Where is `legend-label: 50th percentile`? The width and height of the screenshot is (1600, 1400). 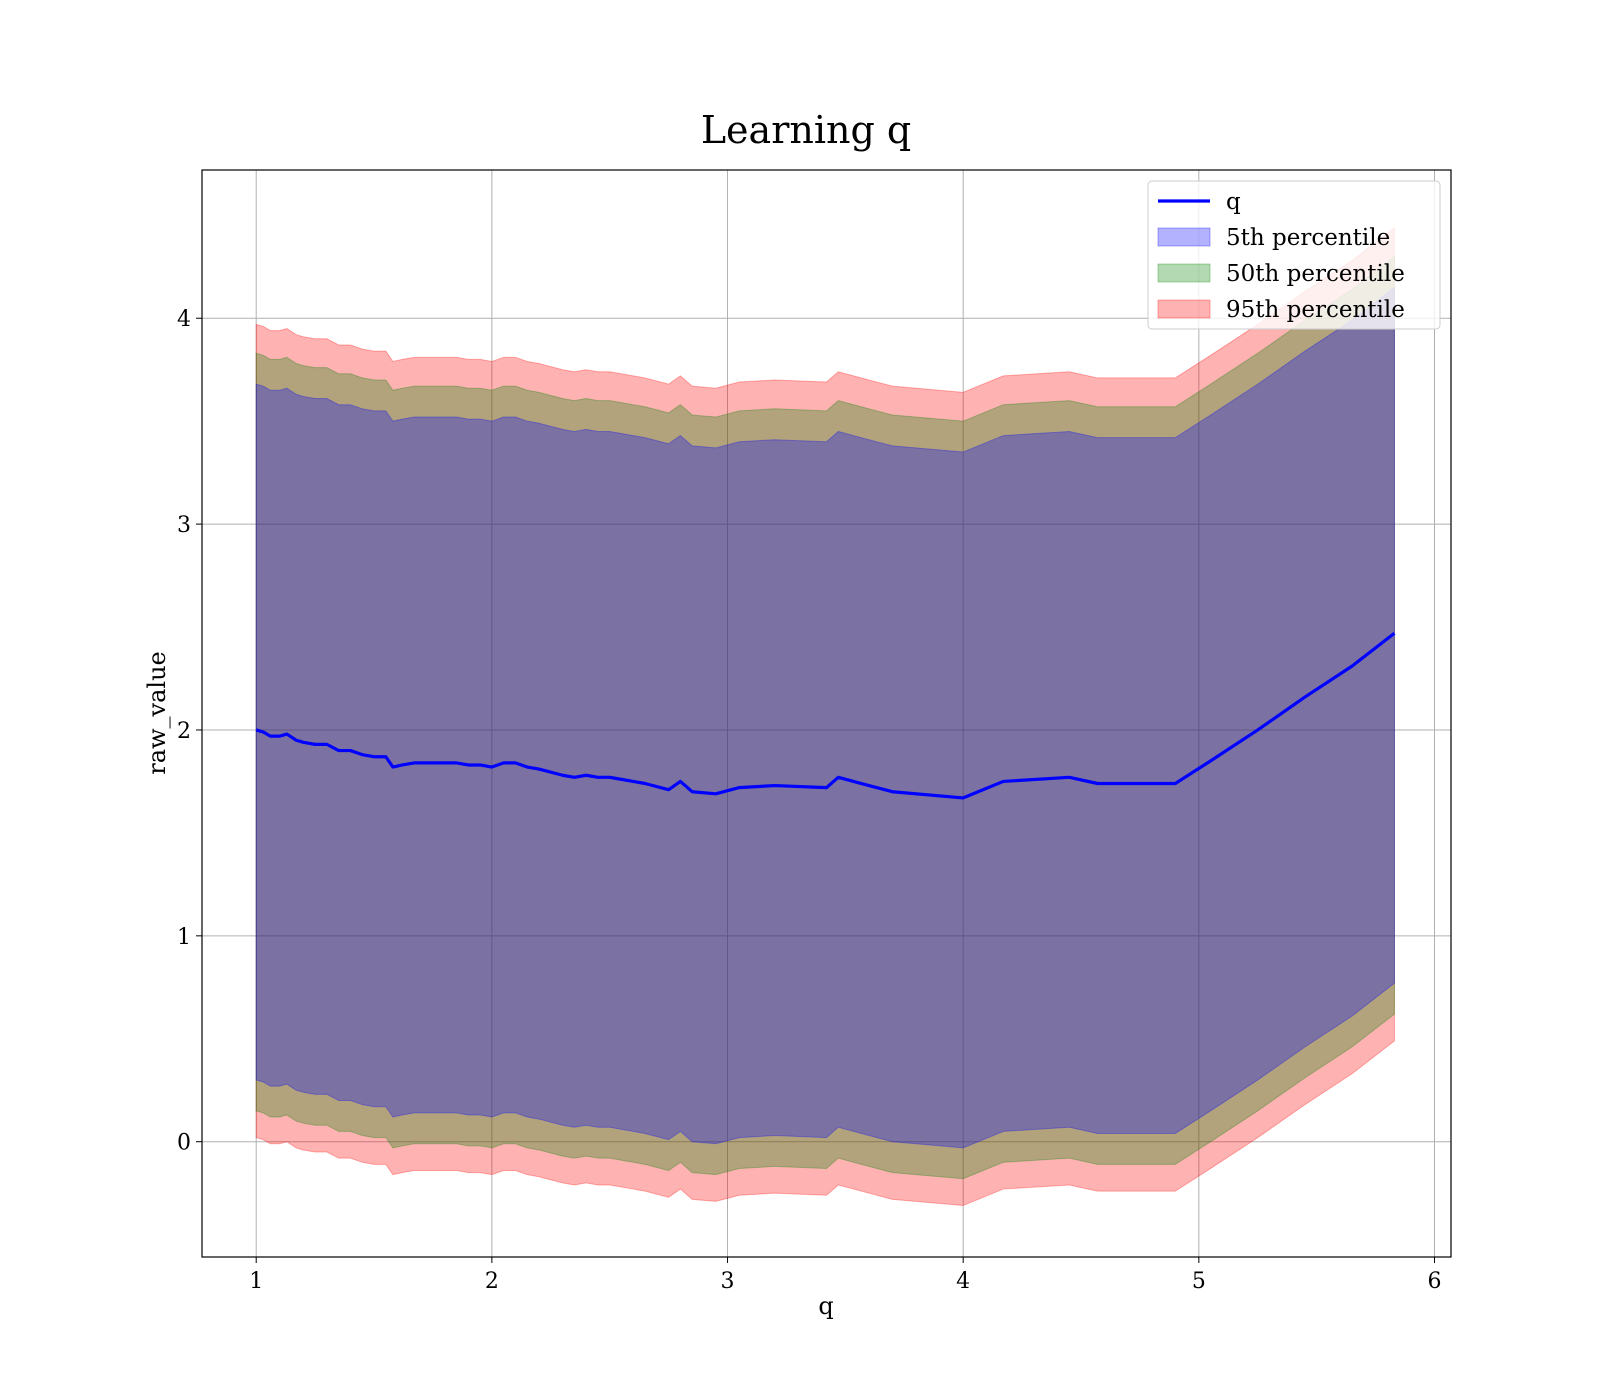
legend-label: 50th percentile is located at coordinates (1315, 274).